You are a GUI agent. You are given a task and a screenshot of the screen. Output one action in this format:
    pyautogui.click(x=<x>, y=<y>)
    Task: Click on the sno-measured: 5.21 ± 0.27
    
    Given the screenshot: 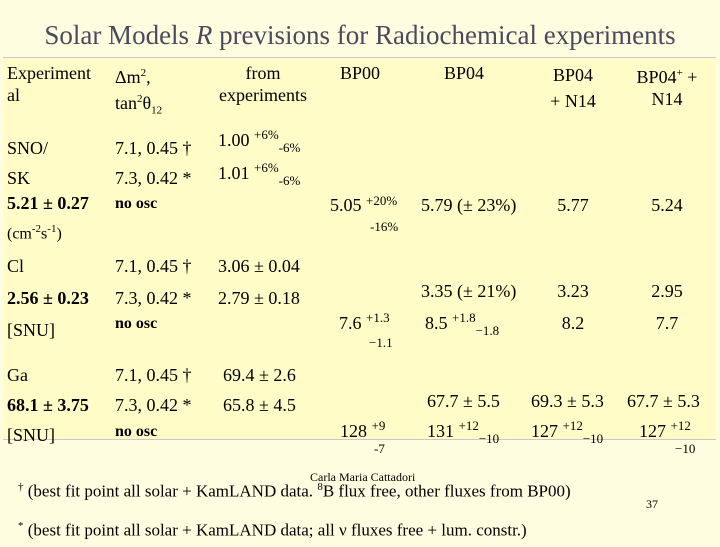 What is the action you would take?
    pyautogui.click(x=48, y=203)
    